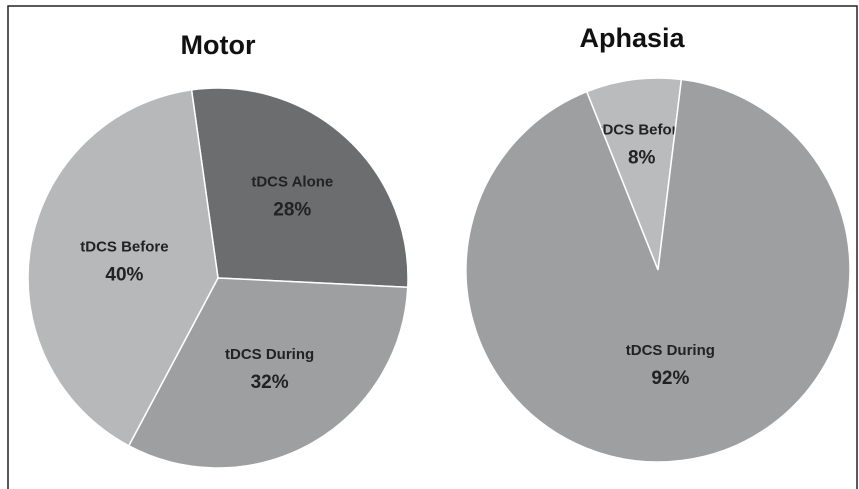 This screenshot has width=859, height=489. What do you see at coordinates (292, 182) in the screenshot?
I see `slice-label: tDCS Alone` at bounding box center [292, 182].